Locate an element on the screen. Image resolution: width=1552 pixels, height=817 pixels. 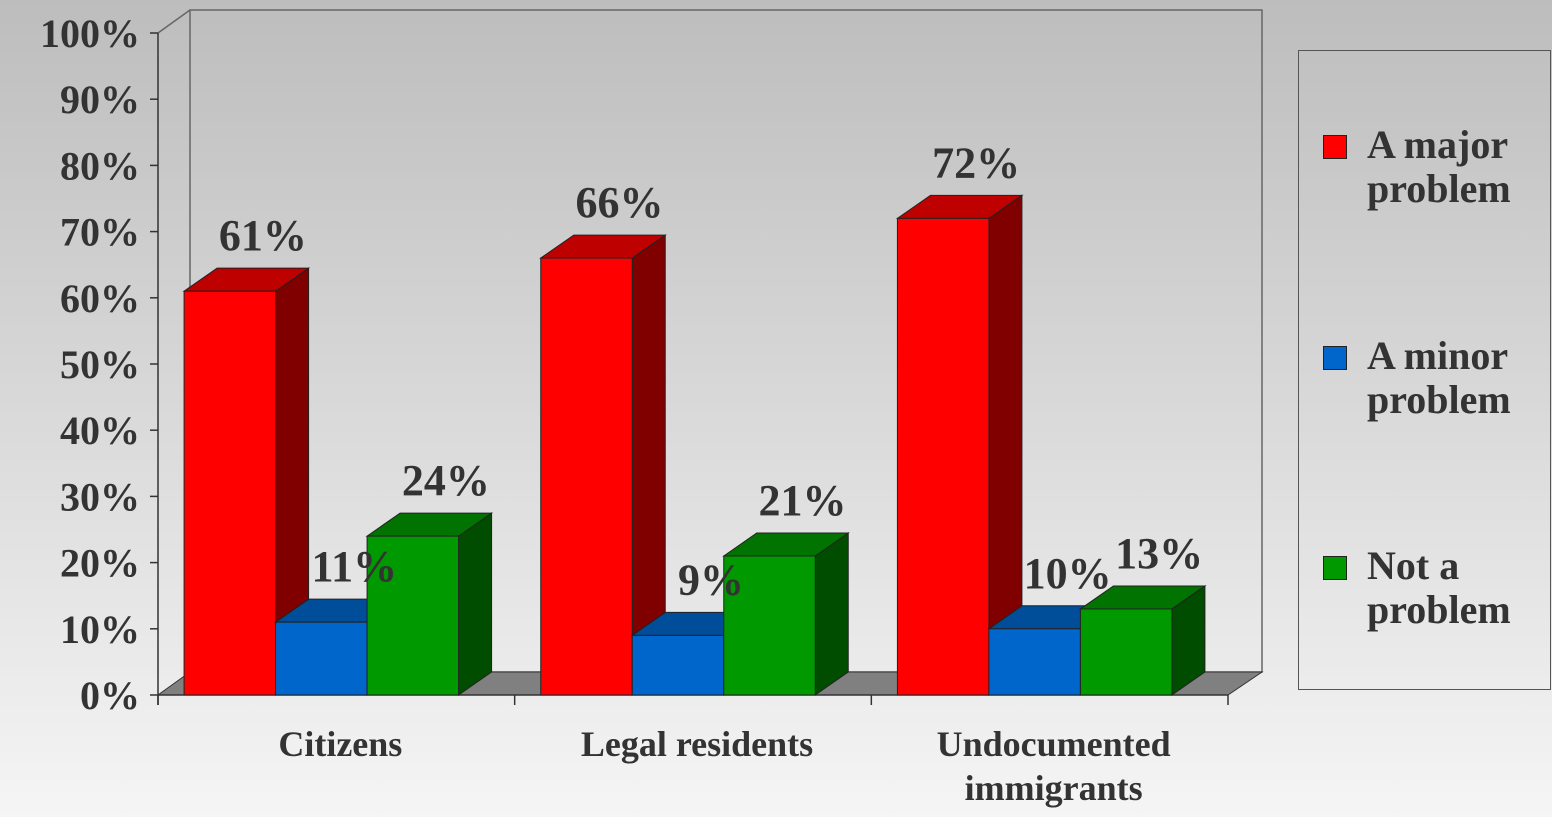
value-label: 10% is located at coordinates (1068, 573).